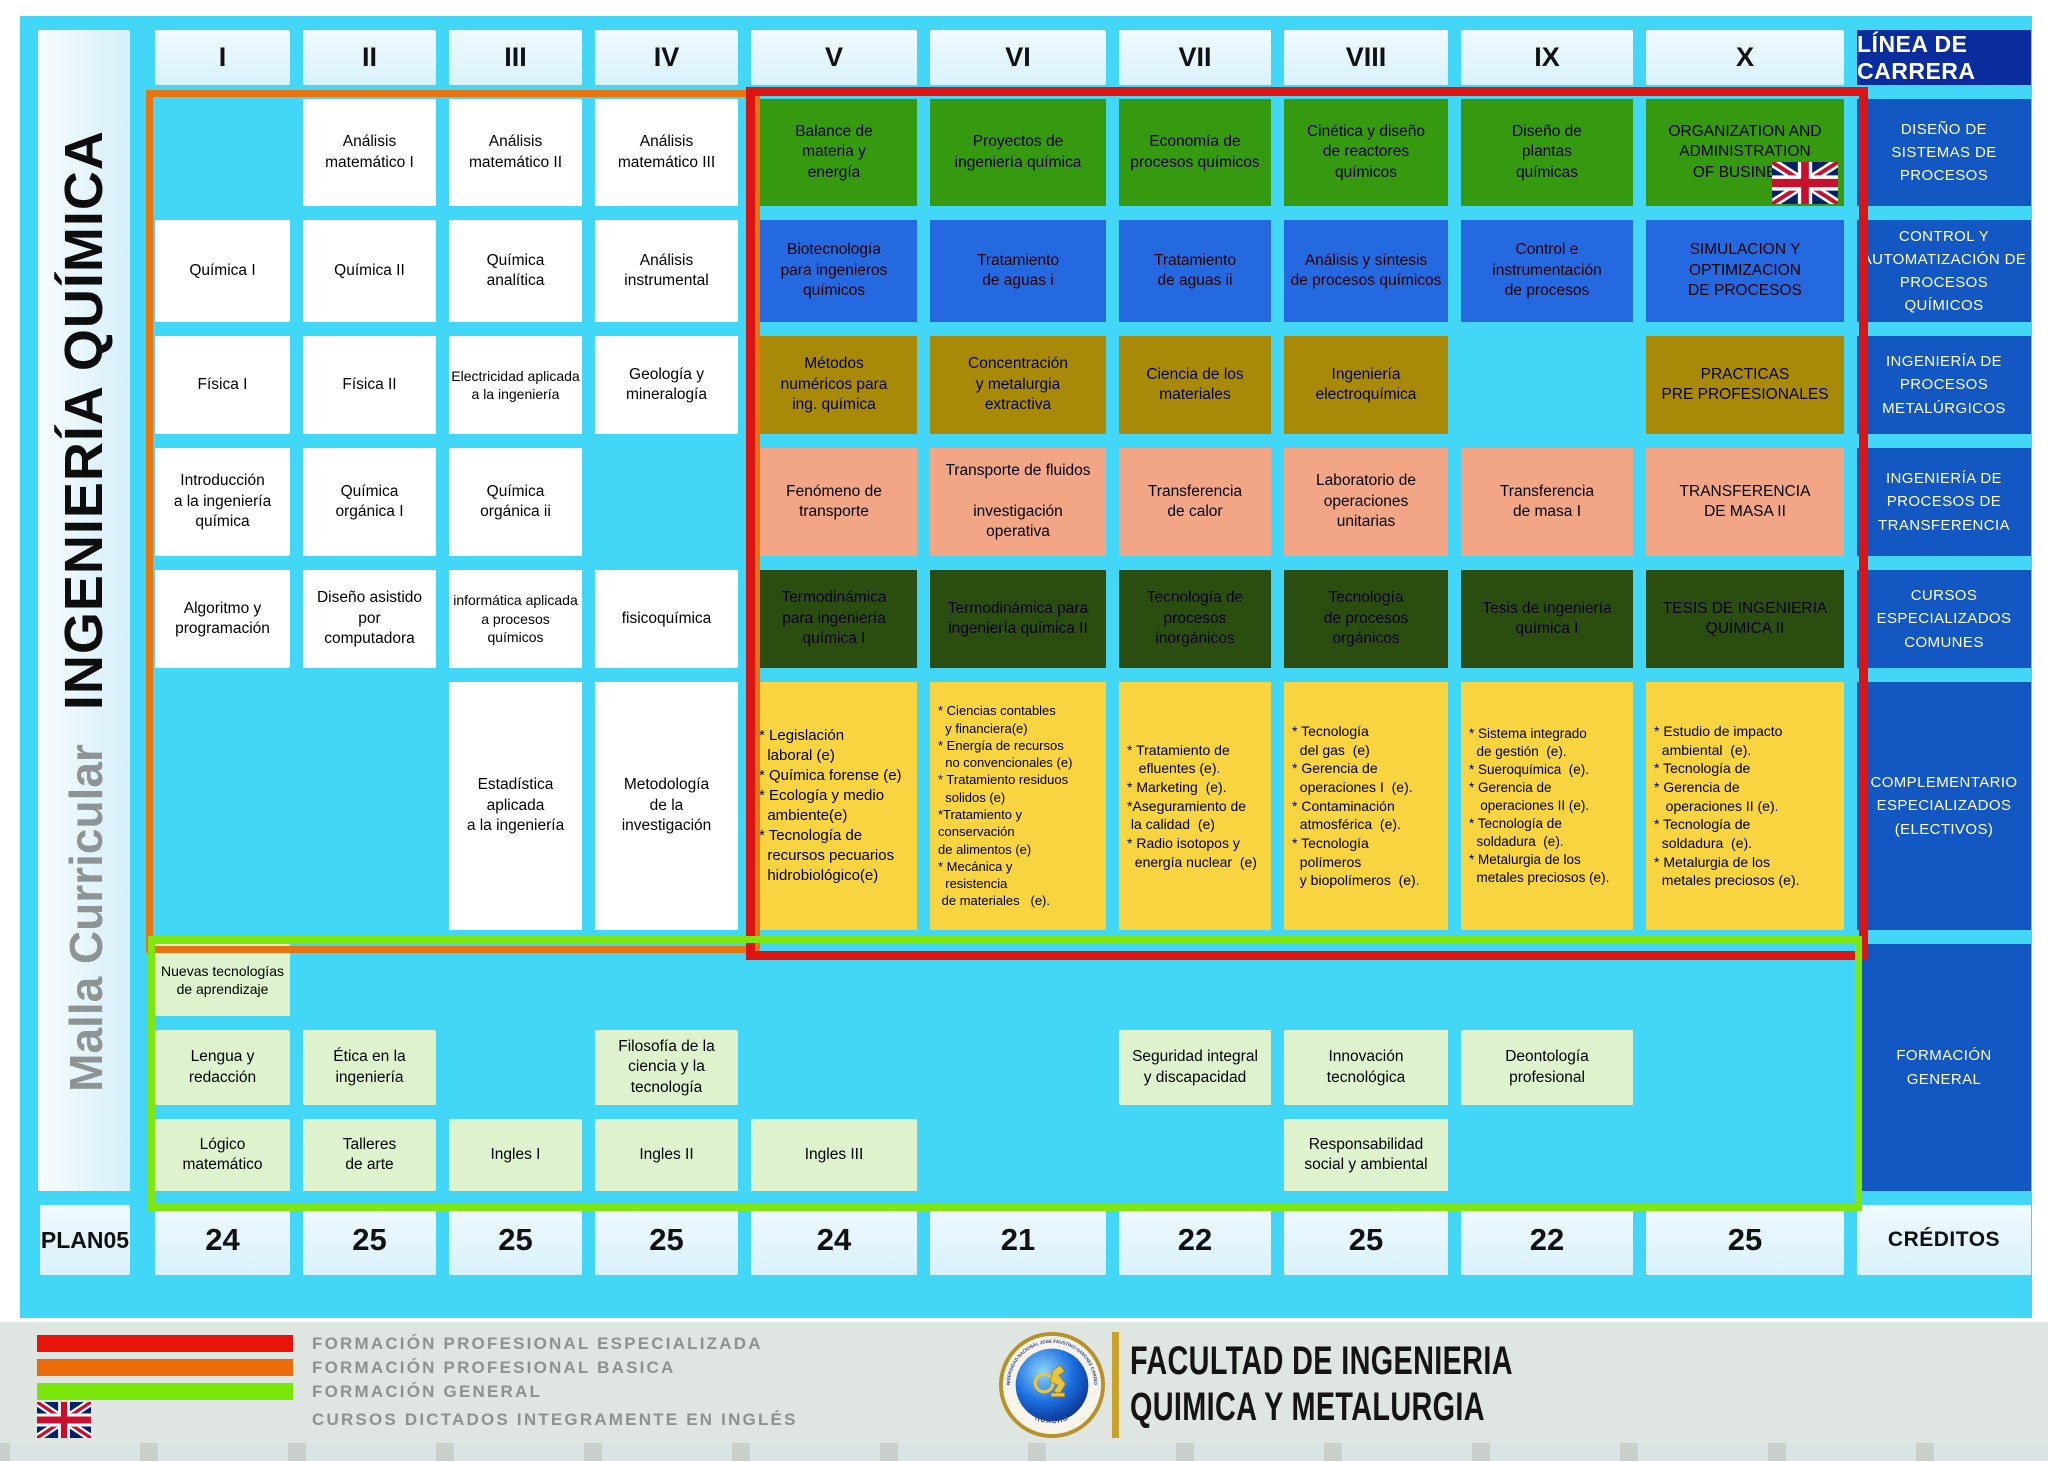  I want to click on course-cell: Análisis instrumental, so click(666, 271).